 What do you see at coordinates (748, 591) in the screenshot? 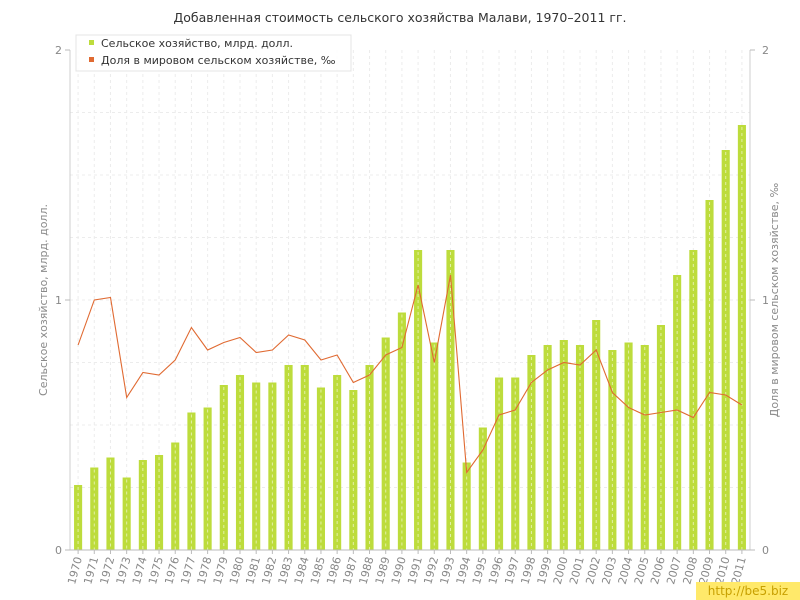
I see `watermark-link: http://be5.biz` at bounding box center [748, 591].